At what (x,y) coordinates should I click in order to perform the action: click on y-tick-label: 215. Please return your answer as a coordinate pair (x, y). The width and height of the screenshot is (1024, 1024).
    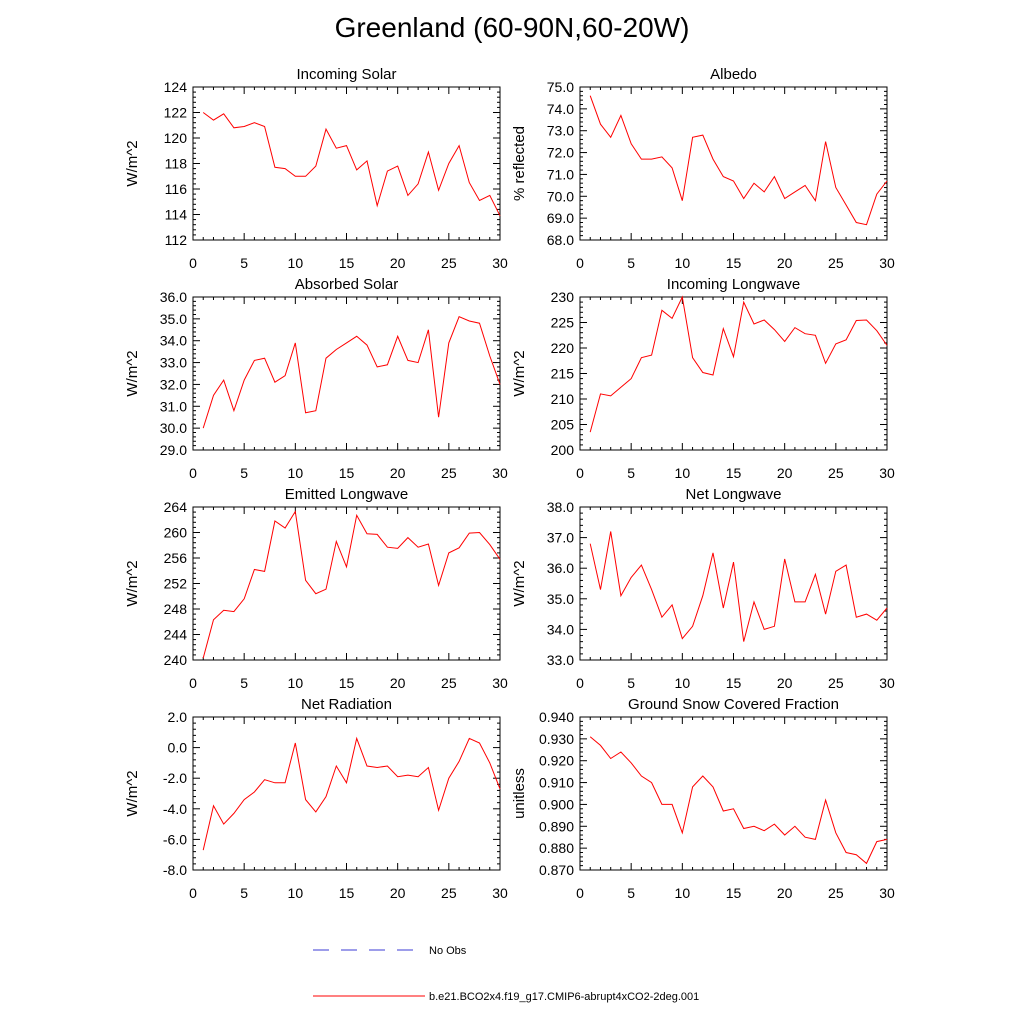
    Looking at the image, I should click on (563, 374).